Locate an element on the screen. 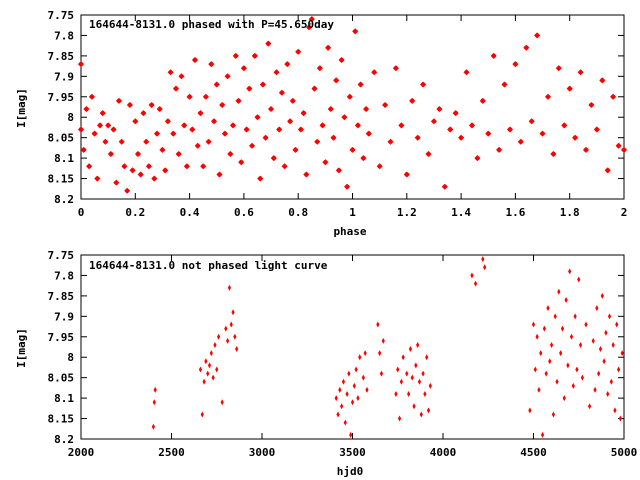 The width and height of the screenshot is (640, 480). x-tick-label: 0.4 is located at coordinates (190, 212).